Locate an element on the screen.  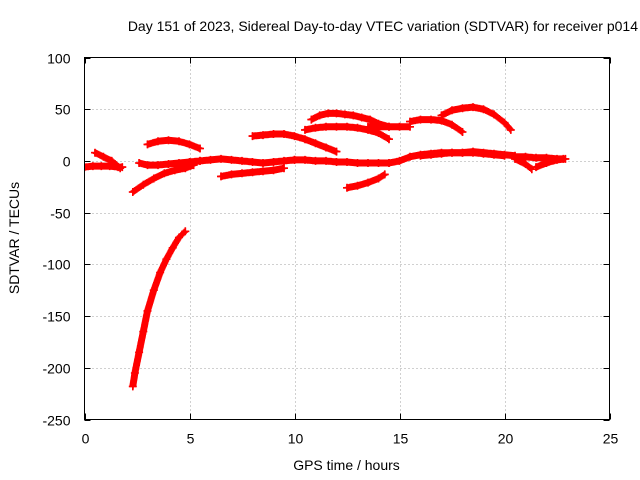
y-tick-label: 0 is located at coordinates (67, 162).